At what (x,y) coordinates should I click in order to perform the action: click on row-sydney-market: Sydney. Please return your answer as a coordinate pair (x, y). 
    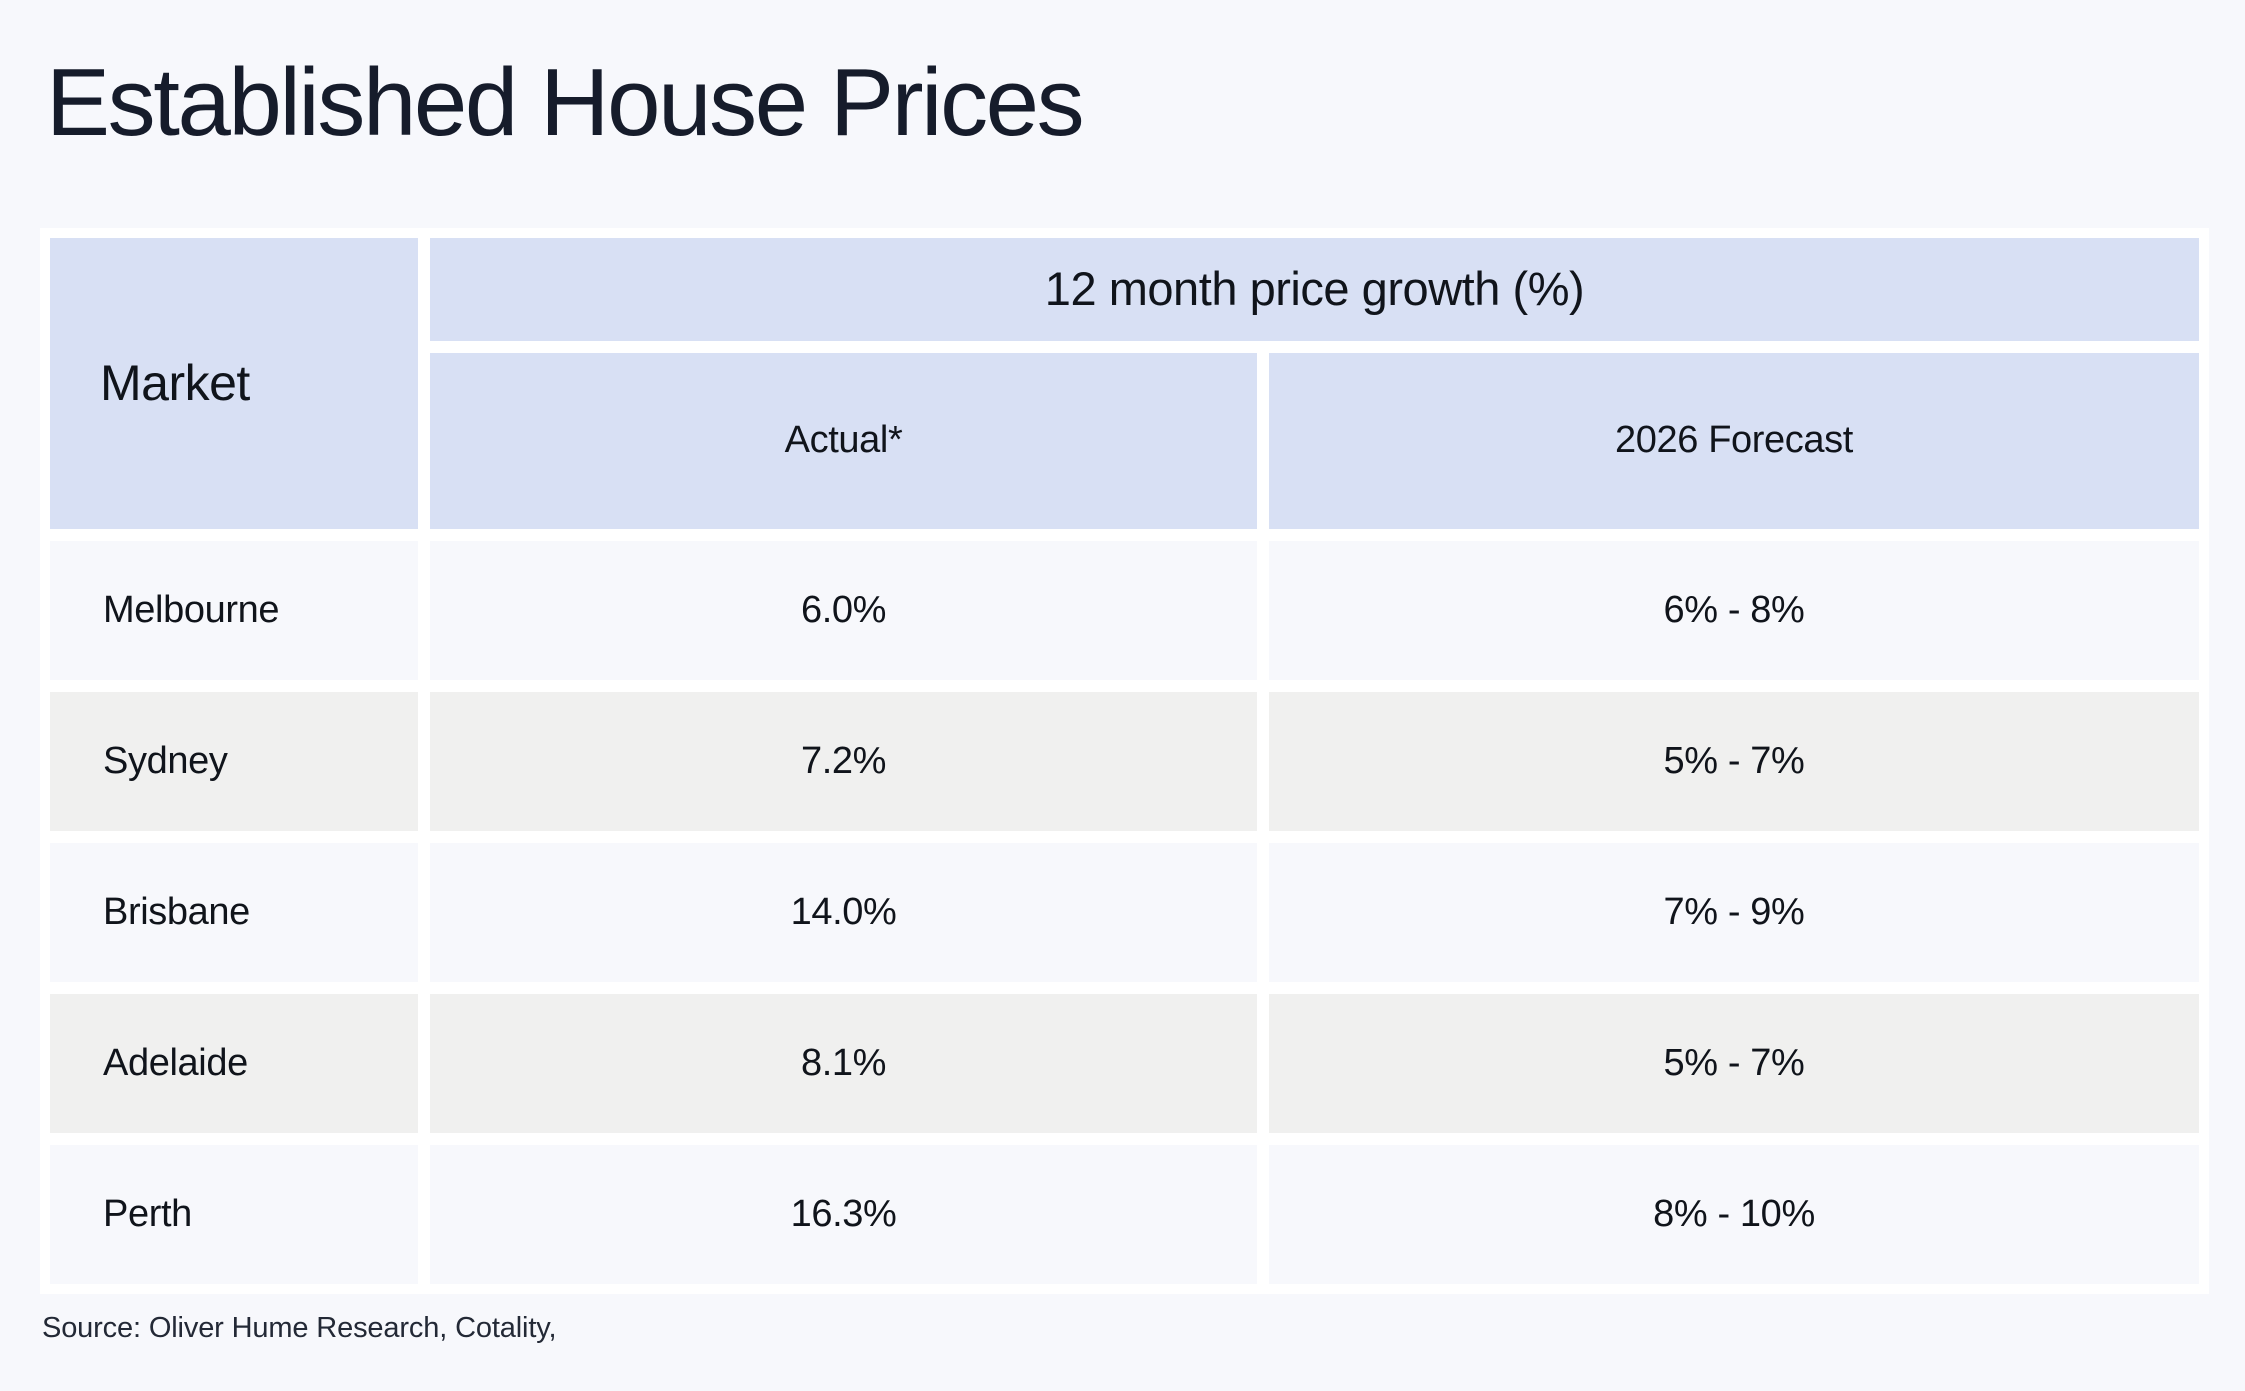
    Looking at the image, I should click on (234, 761).